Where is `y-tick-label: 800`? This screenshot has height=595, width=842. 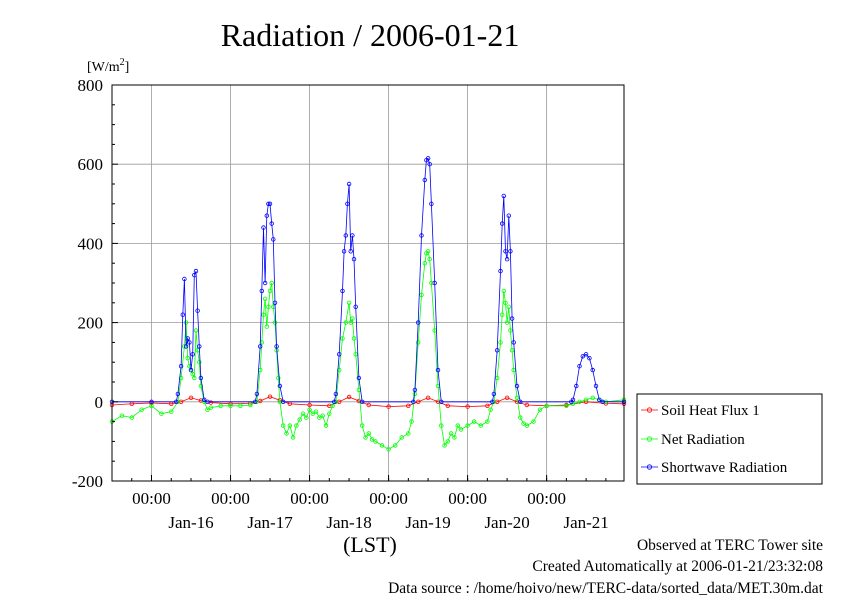
y-tick-label: 800 is located at coordinates (91, 85).